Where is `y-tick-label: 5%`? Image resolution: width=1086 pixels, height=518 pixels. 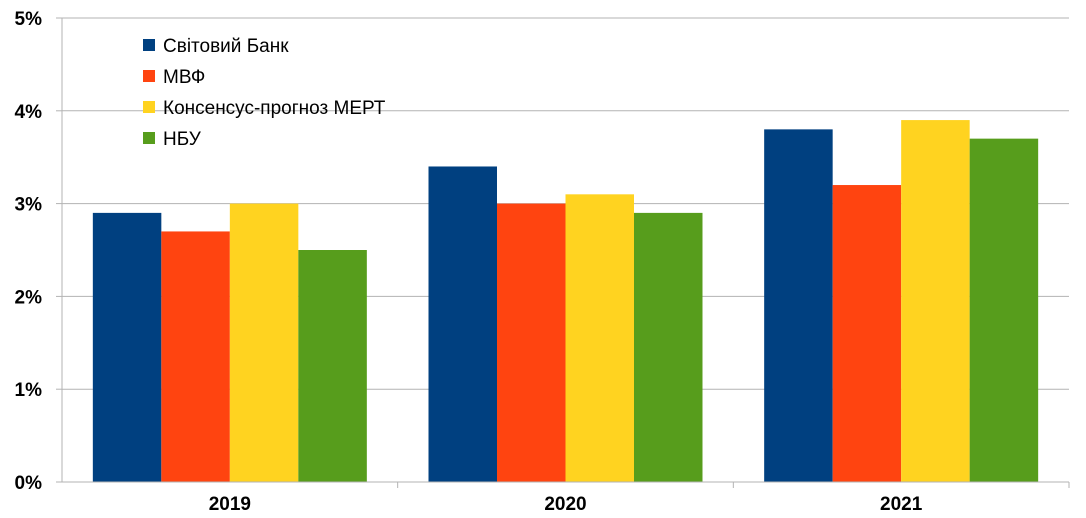
y-tick-label: 5% is located at coordinates (29, 19).